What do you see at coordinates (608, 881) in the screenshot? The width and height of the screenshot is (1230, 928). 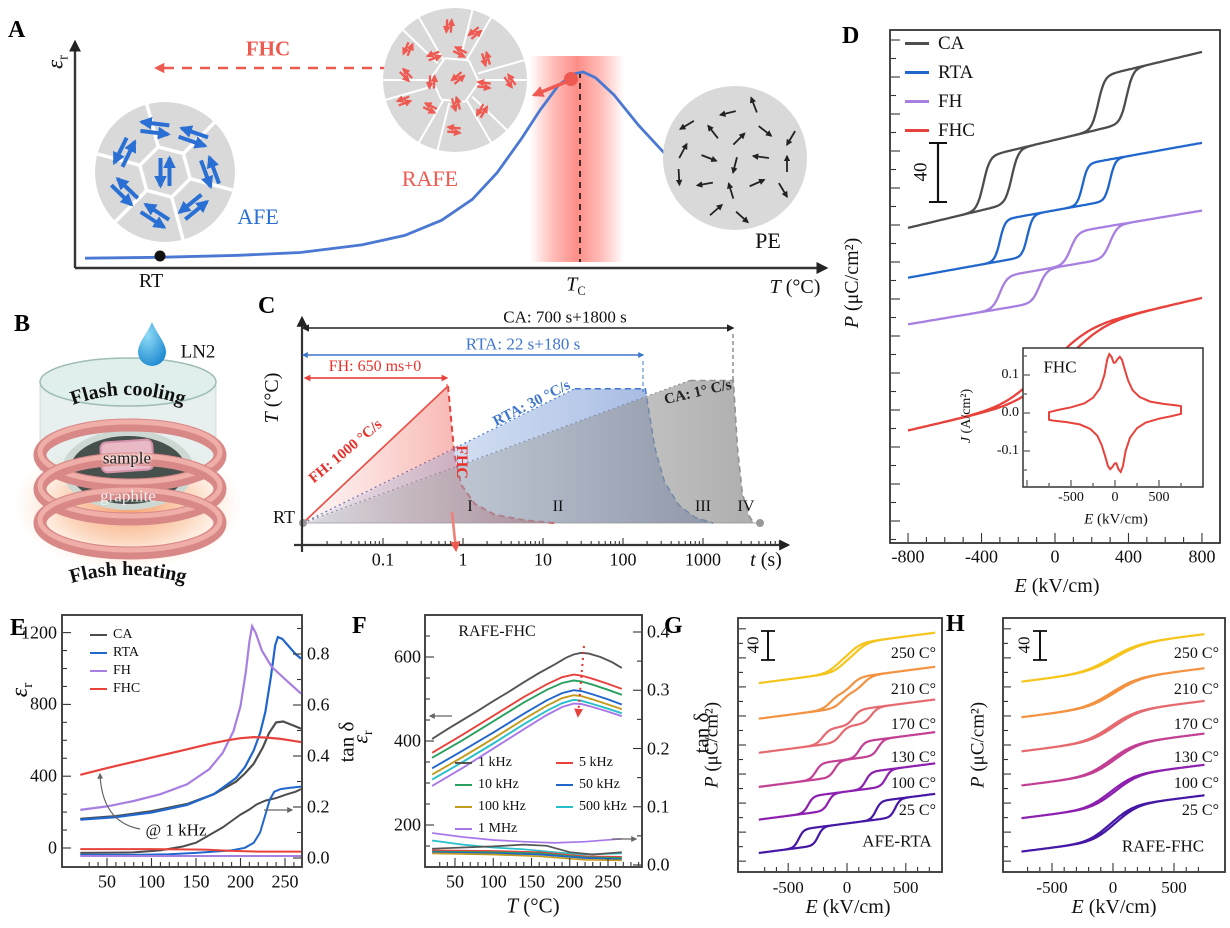 I see `f-x-tick-label: 250` at bounding box center [608, 881].